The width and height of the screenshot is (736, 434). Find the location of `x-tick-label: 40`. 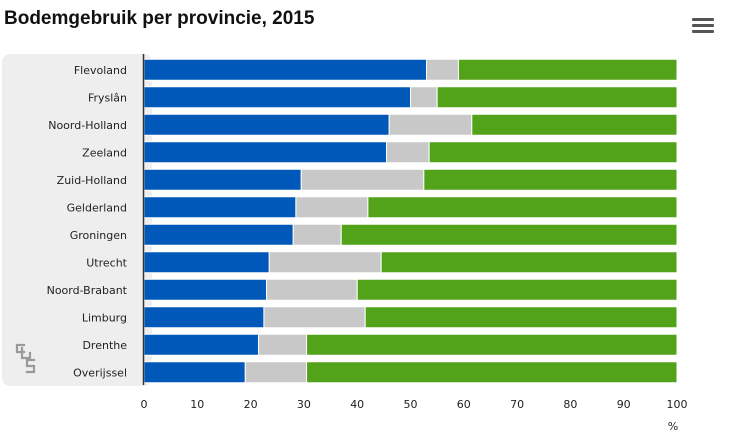

x-tick-label: 40 is located at coordinates (357, 404).